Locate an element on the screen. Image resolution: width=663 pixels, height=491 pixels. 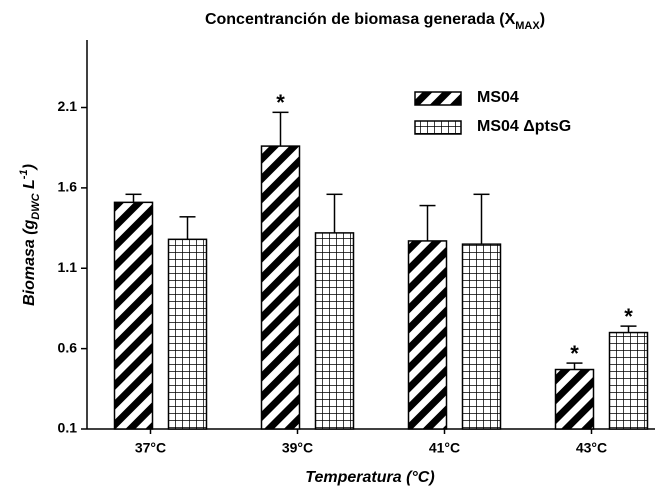
y-label-part: ) is located at coordinates (29, 167).